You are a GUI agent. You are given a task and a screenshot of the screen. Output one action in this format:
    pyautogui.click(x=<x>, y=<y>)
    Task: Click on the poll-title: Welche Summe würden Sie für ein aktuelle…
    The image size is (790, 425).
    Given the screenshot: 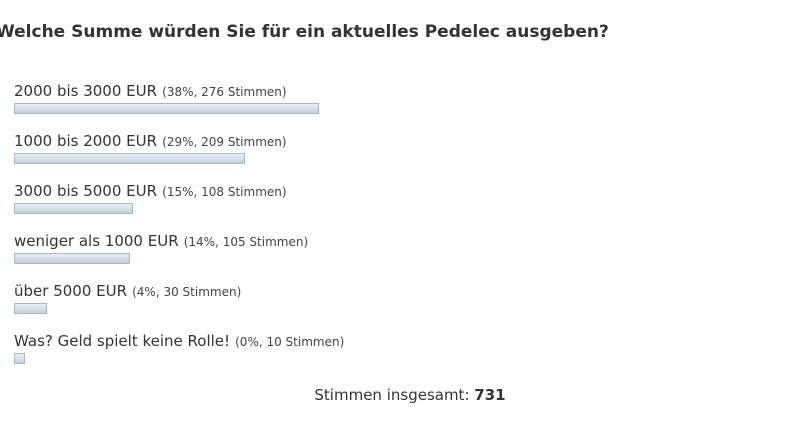 What is the action you would take?
    pyautogui.click(x=304, y=32)
    